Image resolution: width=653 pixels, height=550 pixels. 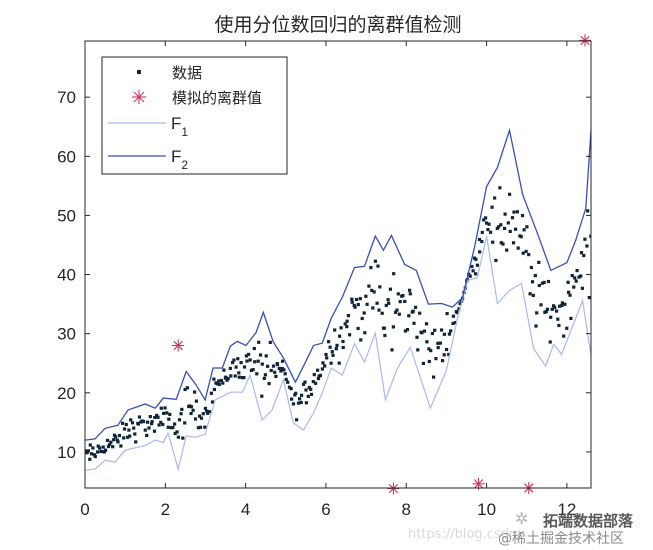 What do you see at coordinates (66, 275) in the screenshot?
I see `y-tick-label: 40` at bounding box center [66, 275].